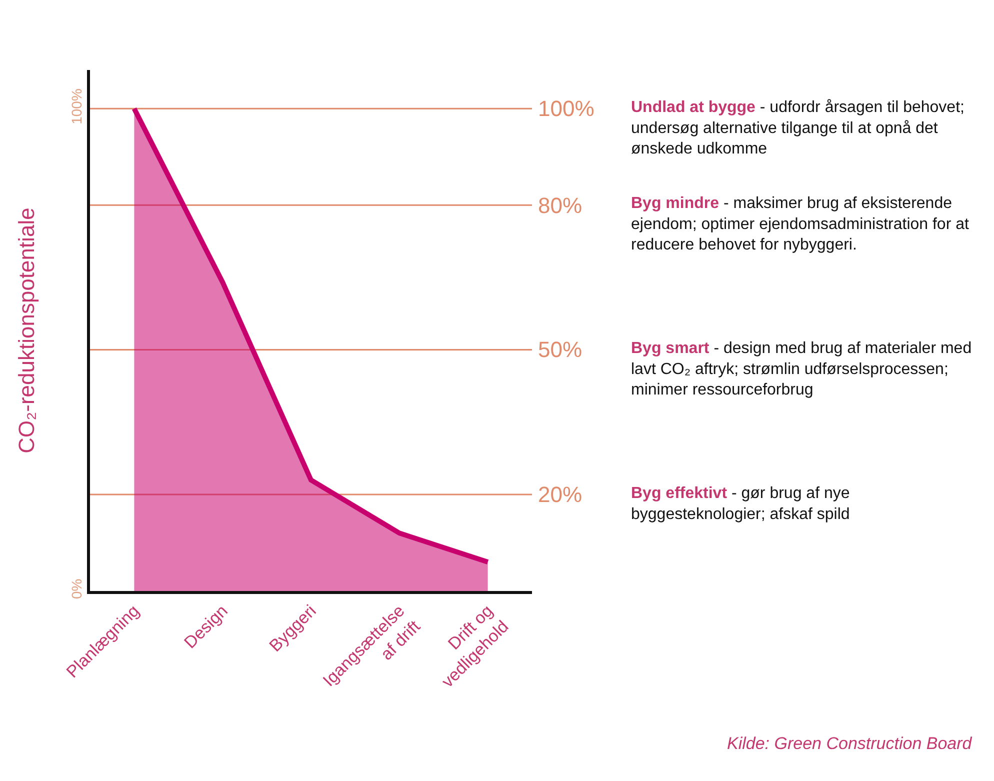 This screenshot has height=781, width=994. I want to click on ref-line-label: 20%, so click(560, 494).